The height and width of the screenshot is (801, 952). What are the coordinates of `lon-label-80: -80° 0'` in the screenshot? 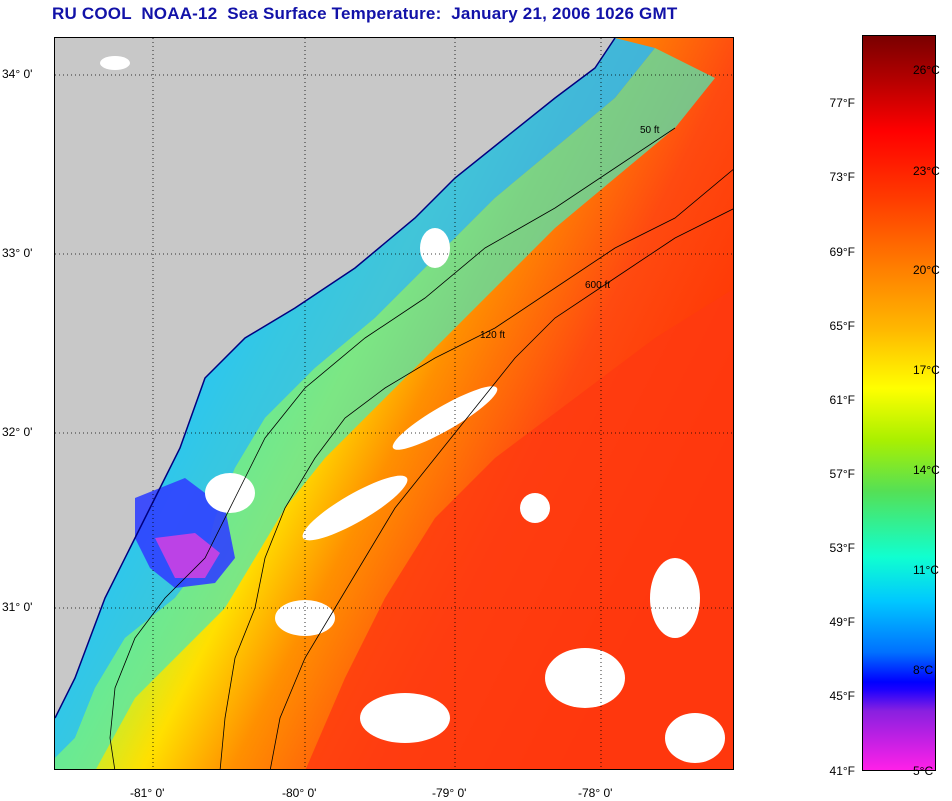 It's located at (299, 793).